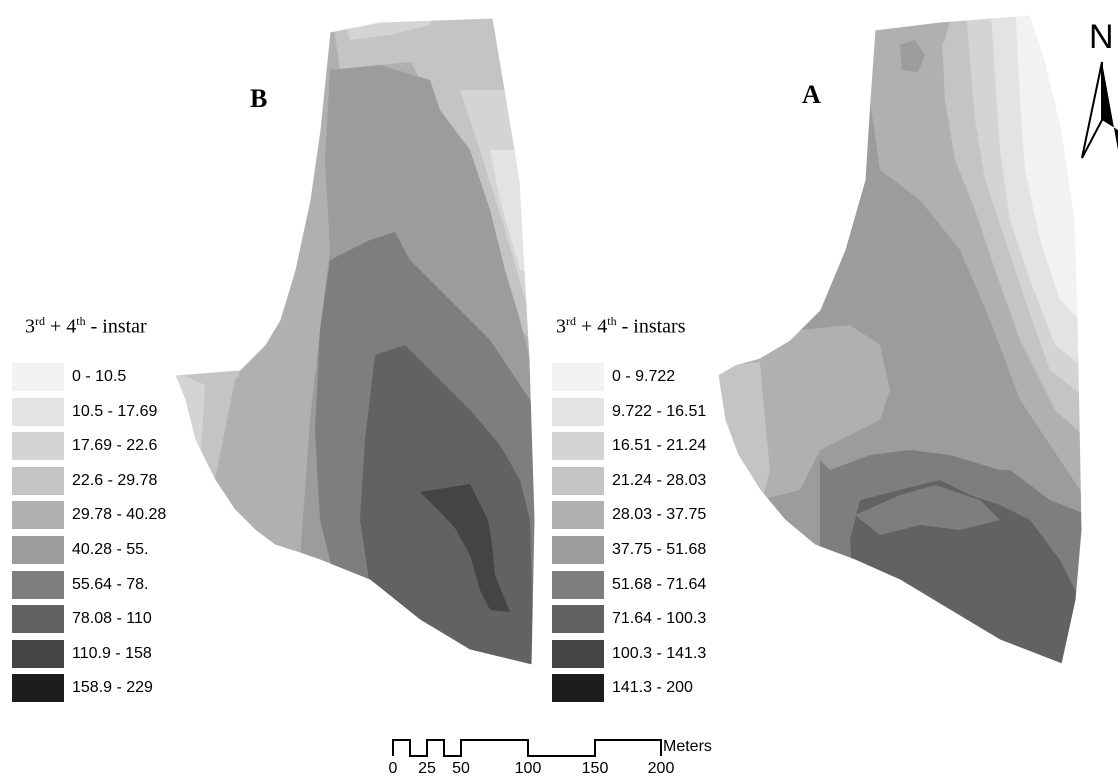 This screenshot has width=1118, height=781. I want to click on legend-label: 141.3 - 200, so click(652, 688).